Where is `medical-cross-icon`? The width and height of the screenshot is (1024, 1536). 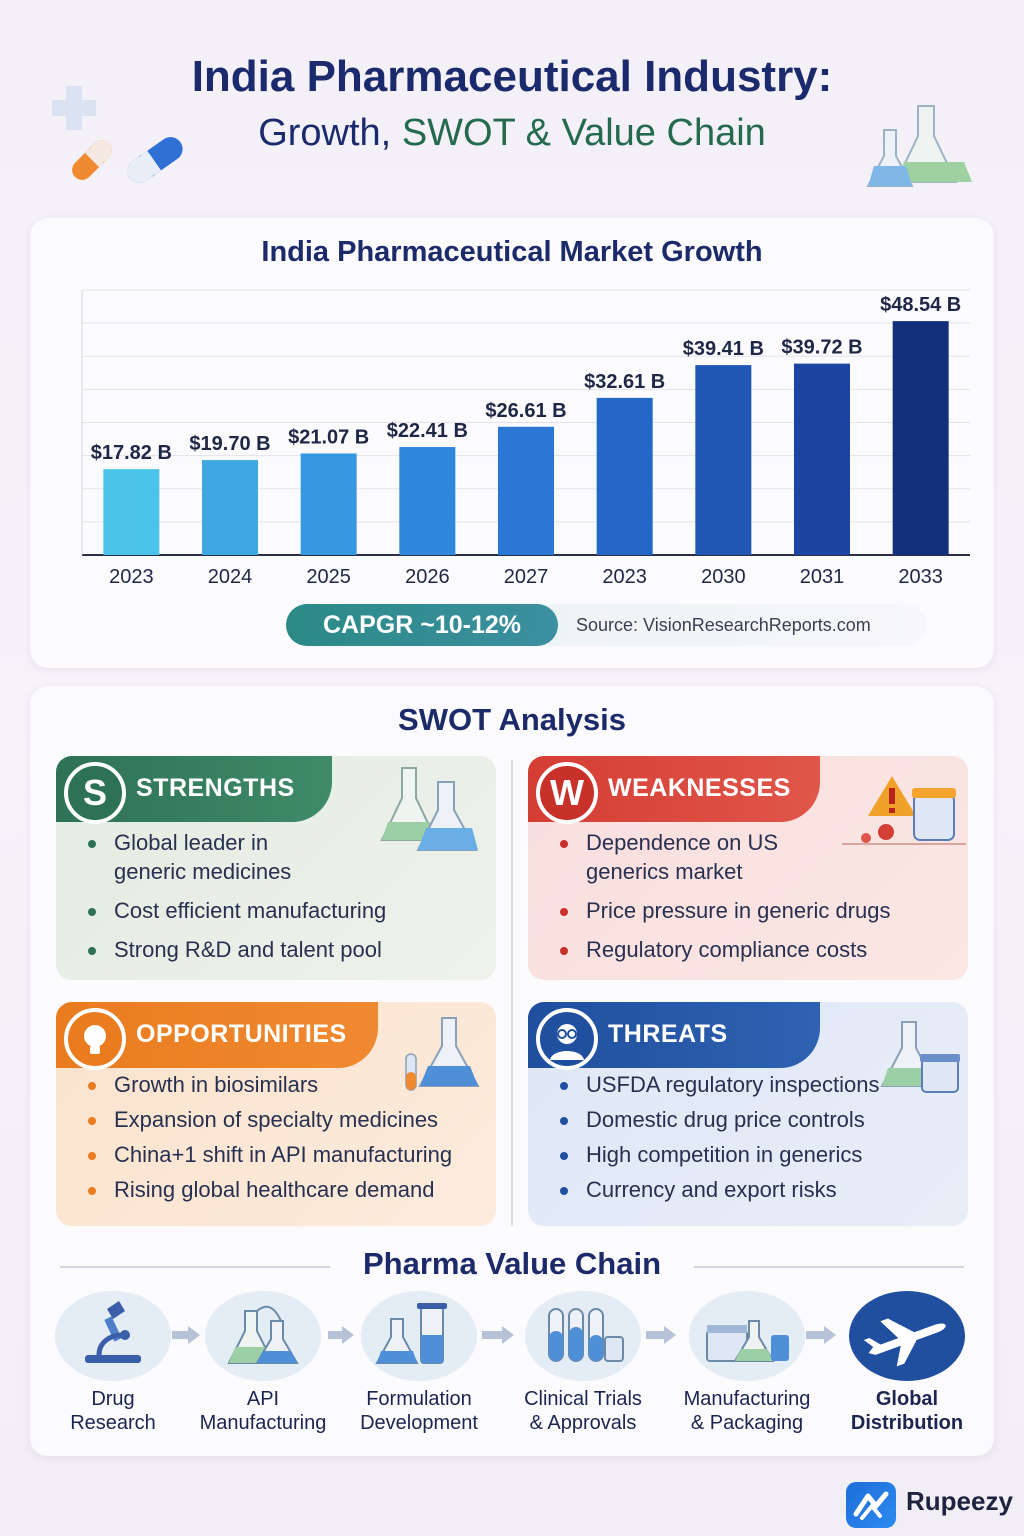 medical-cross-icon is located at coordinates (74, 108).